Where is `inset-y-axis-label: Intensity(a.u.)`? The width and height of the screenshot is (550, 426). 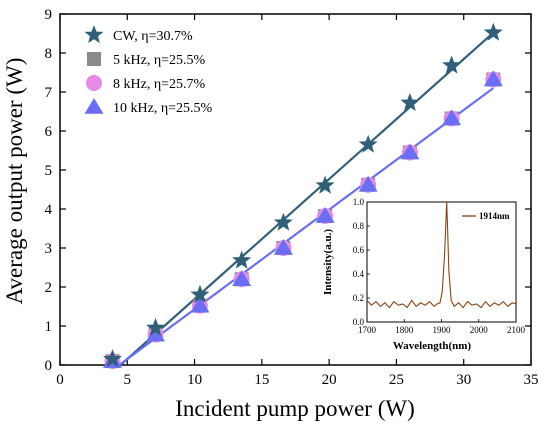
inset-y-axis-label: Intensity(a.u.) is located at coordinates (328, 262).